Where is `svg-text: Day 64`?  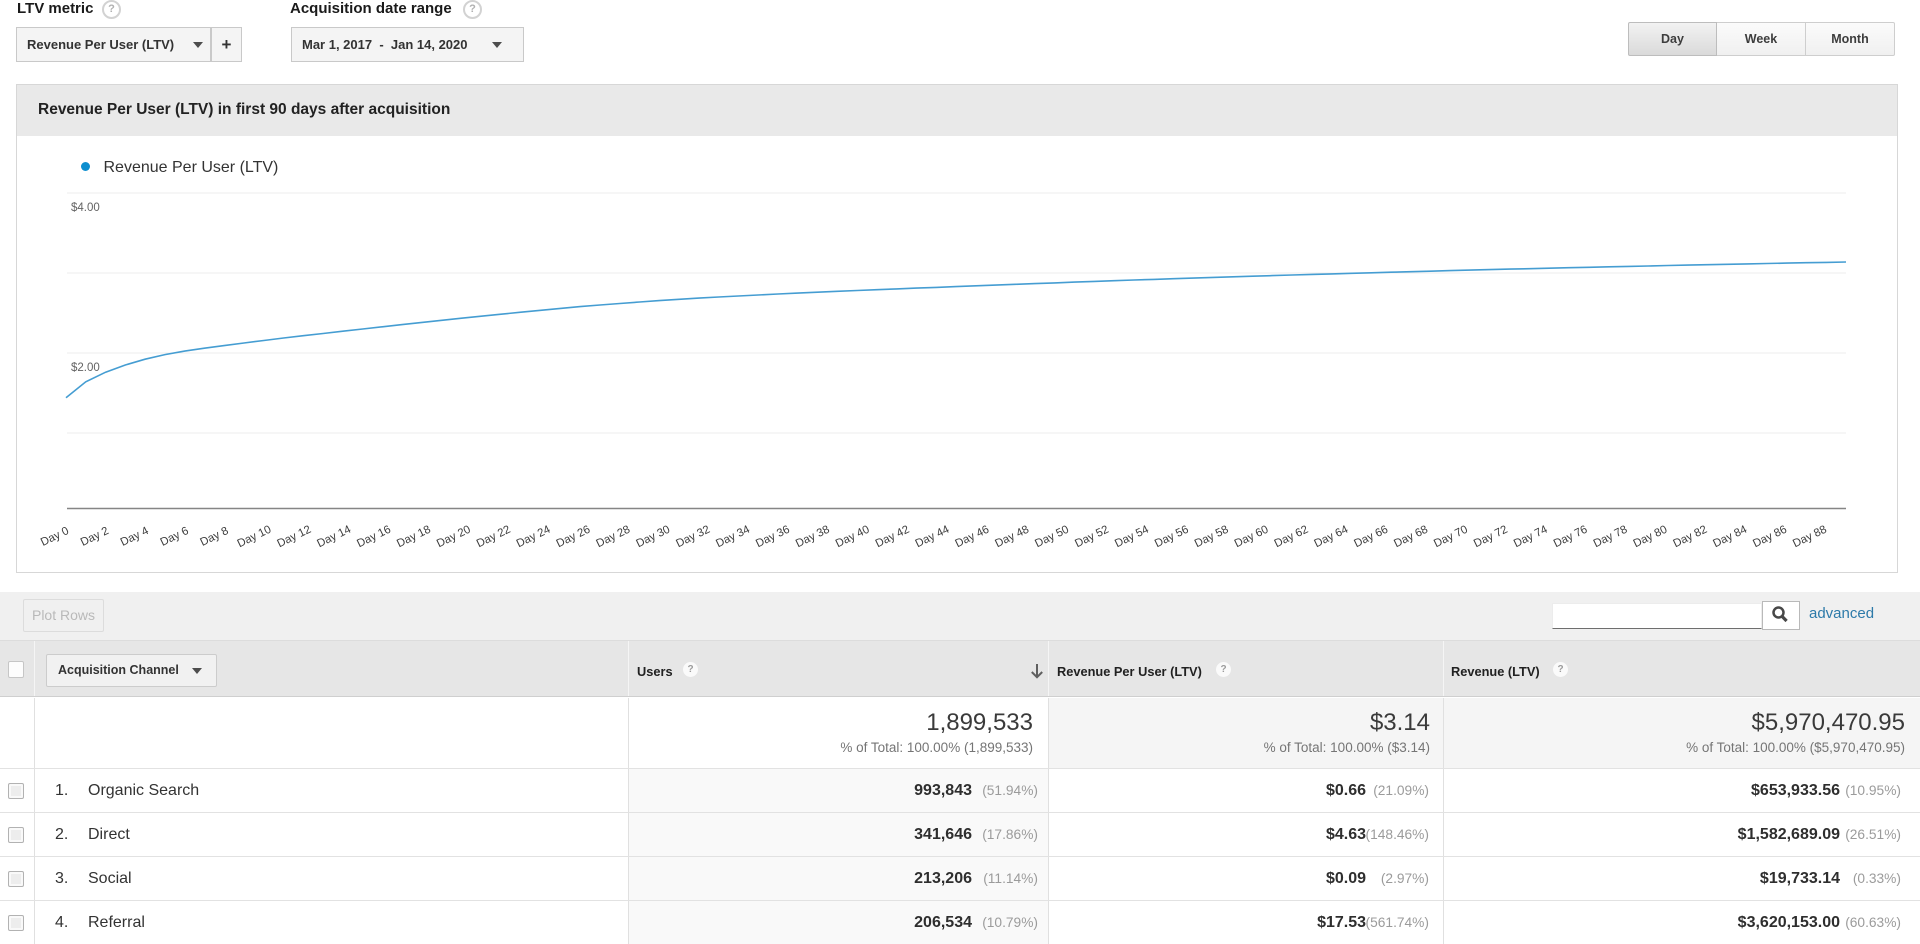 svg-text: Day 64 is located at coordinates (1331, 537).